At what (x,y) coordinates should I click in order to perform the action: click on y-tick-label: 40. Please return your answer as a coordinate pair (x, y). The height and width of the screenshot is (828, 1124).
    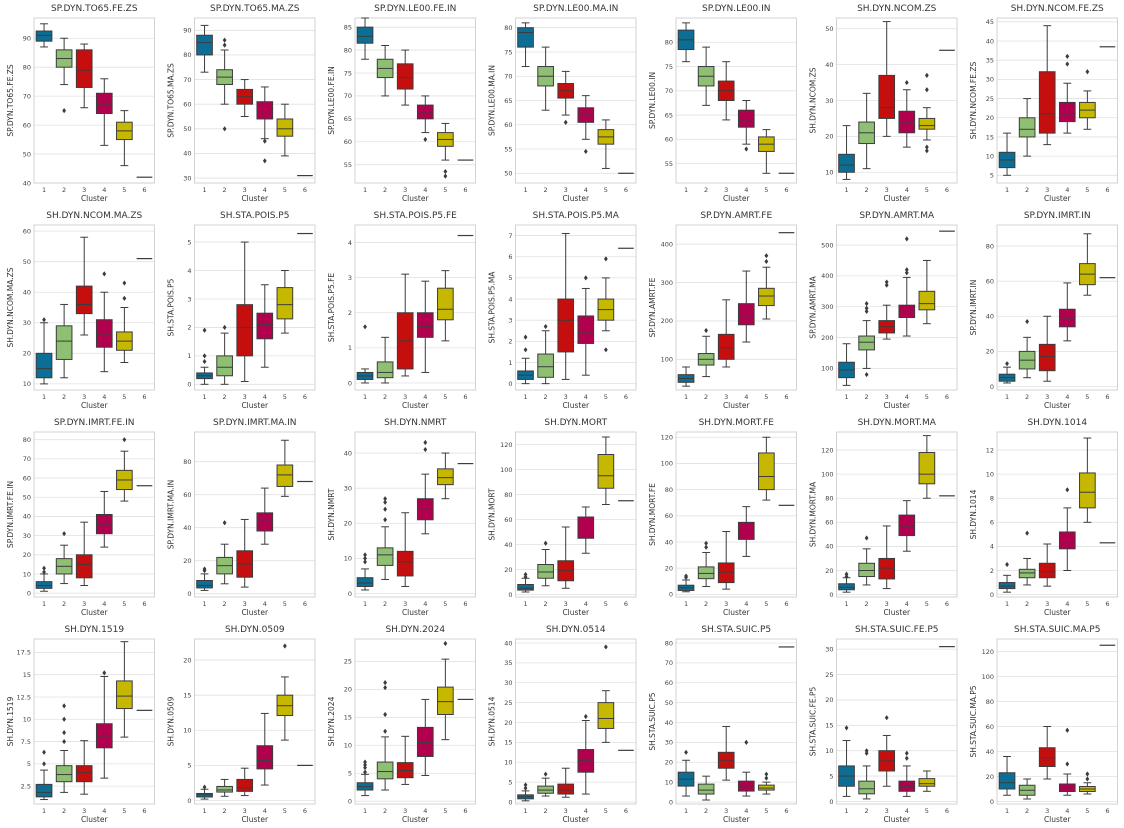
    Looking at the image, I should click on (27, 517).